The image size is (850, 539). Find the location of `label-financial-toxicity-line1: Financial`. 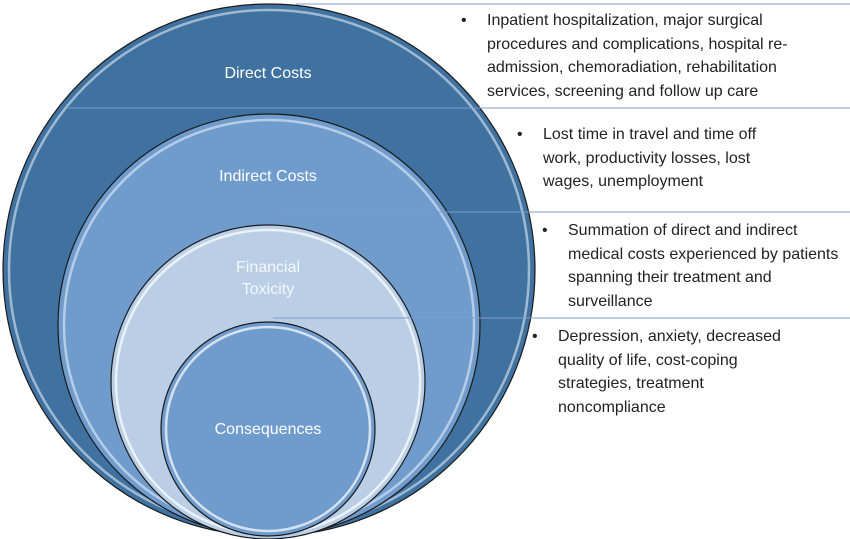

label-financial-toxicity-line1: Financial is located at coordinates (268, 267).